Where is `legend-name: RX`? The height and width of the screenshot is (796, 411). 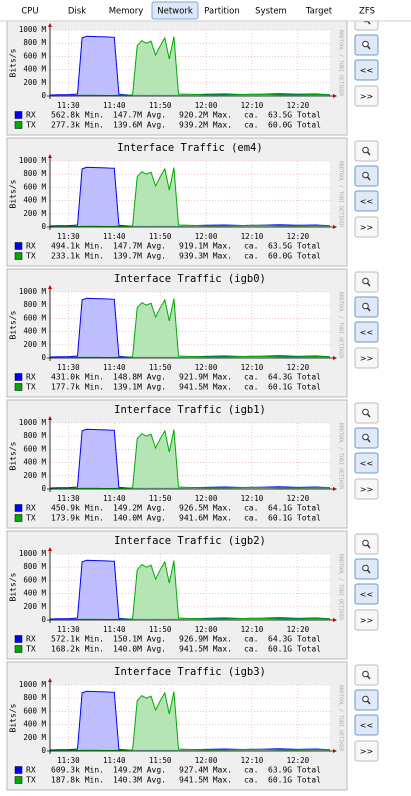 legend-name: RX is located at coordinates (31, 508).